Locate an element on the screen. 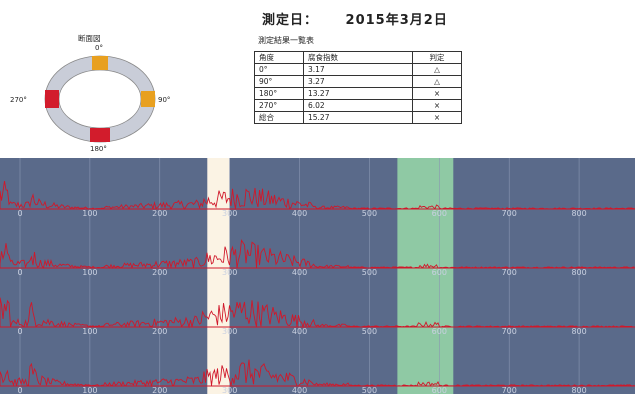 The width and height of the screenshot is (635, 394). table-row: 総合 15.27 × is located at coordinates (358, 117).